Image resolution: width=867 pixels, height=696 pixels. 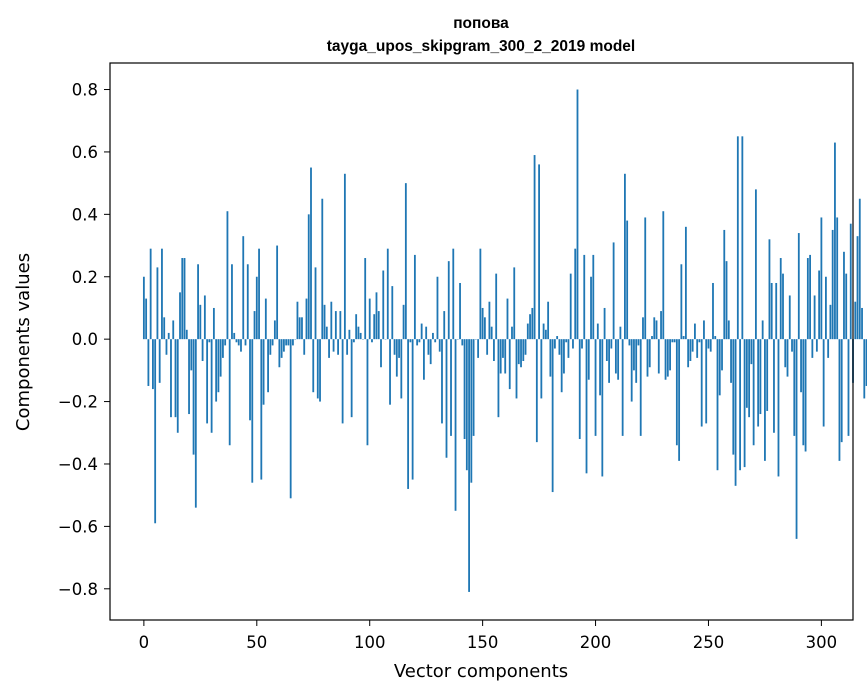 What do you see at coordinates (78, 589) in the screenshot?
I see `y-tick-label: −0.8` at bounding box center [78, 589].